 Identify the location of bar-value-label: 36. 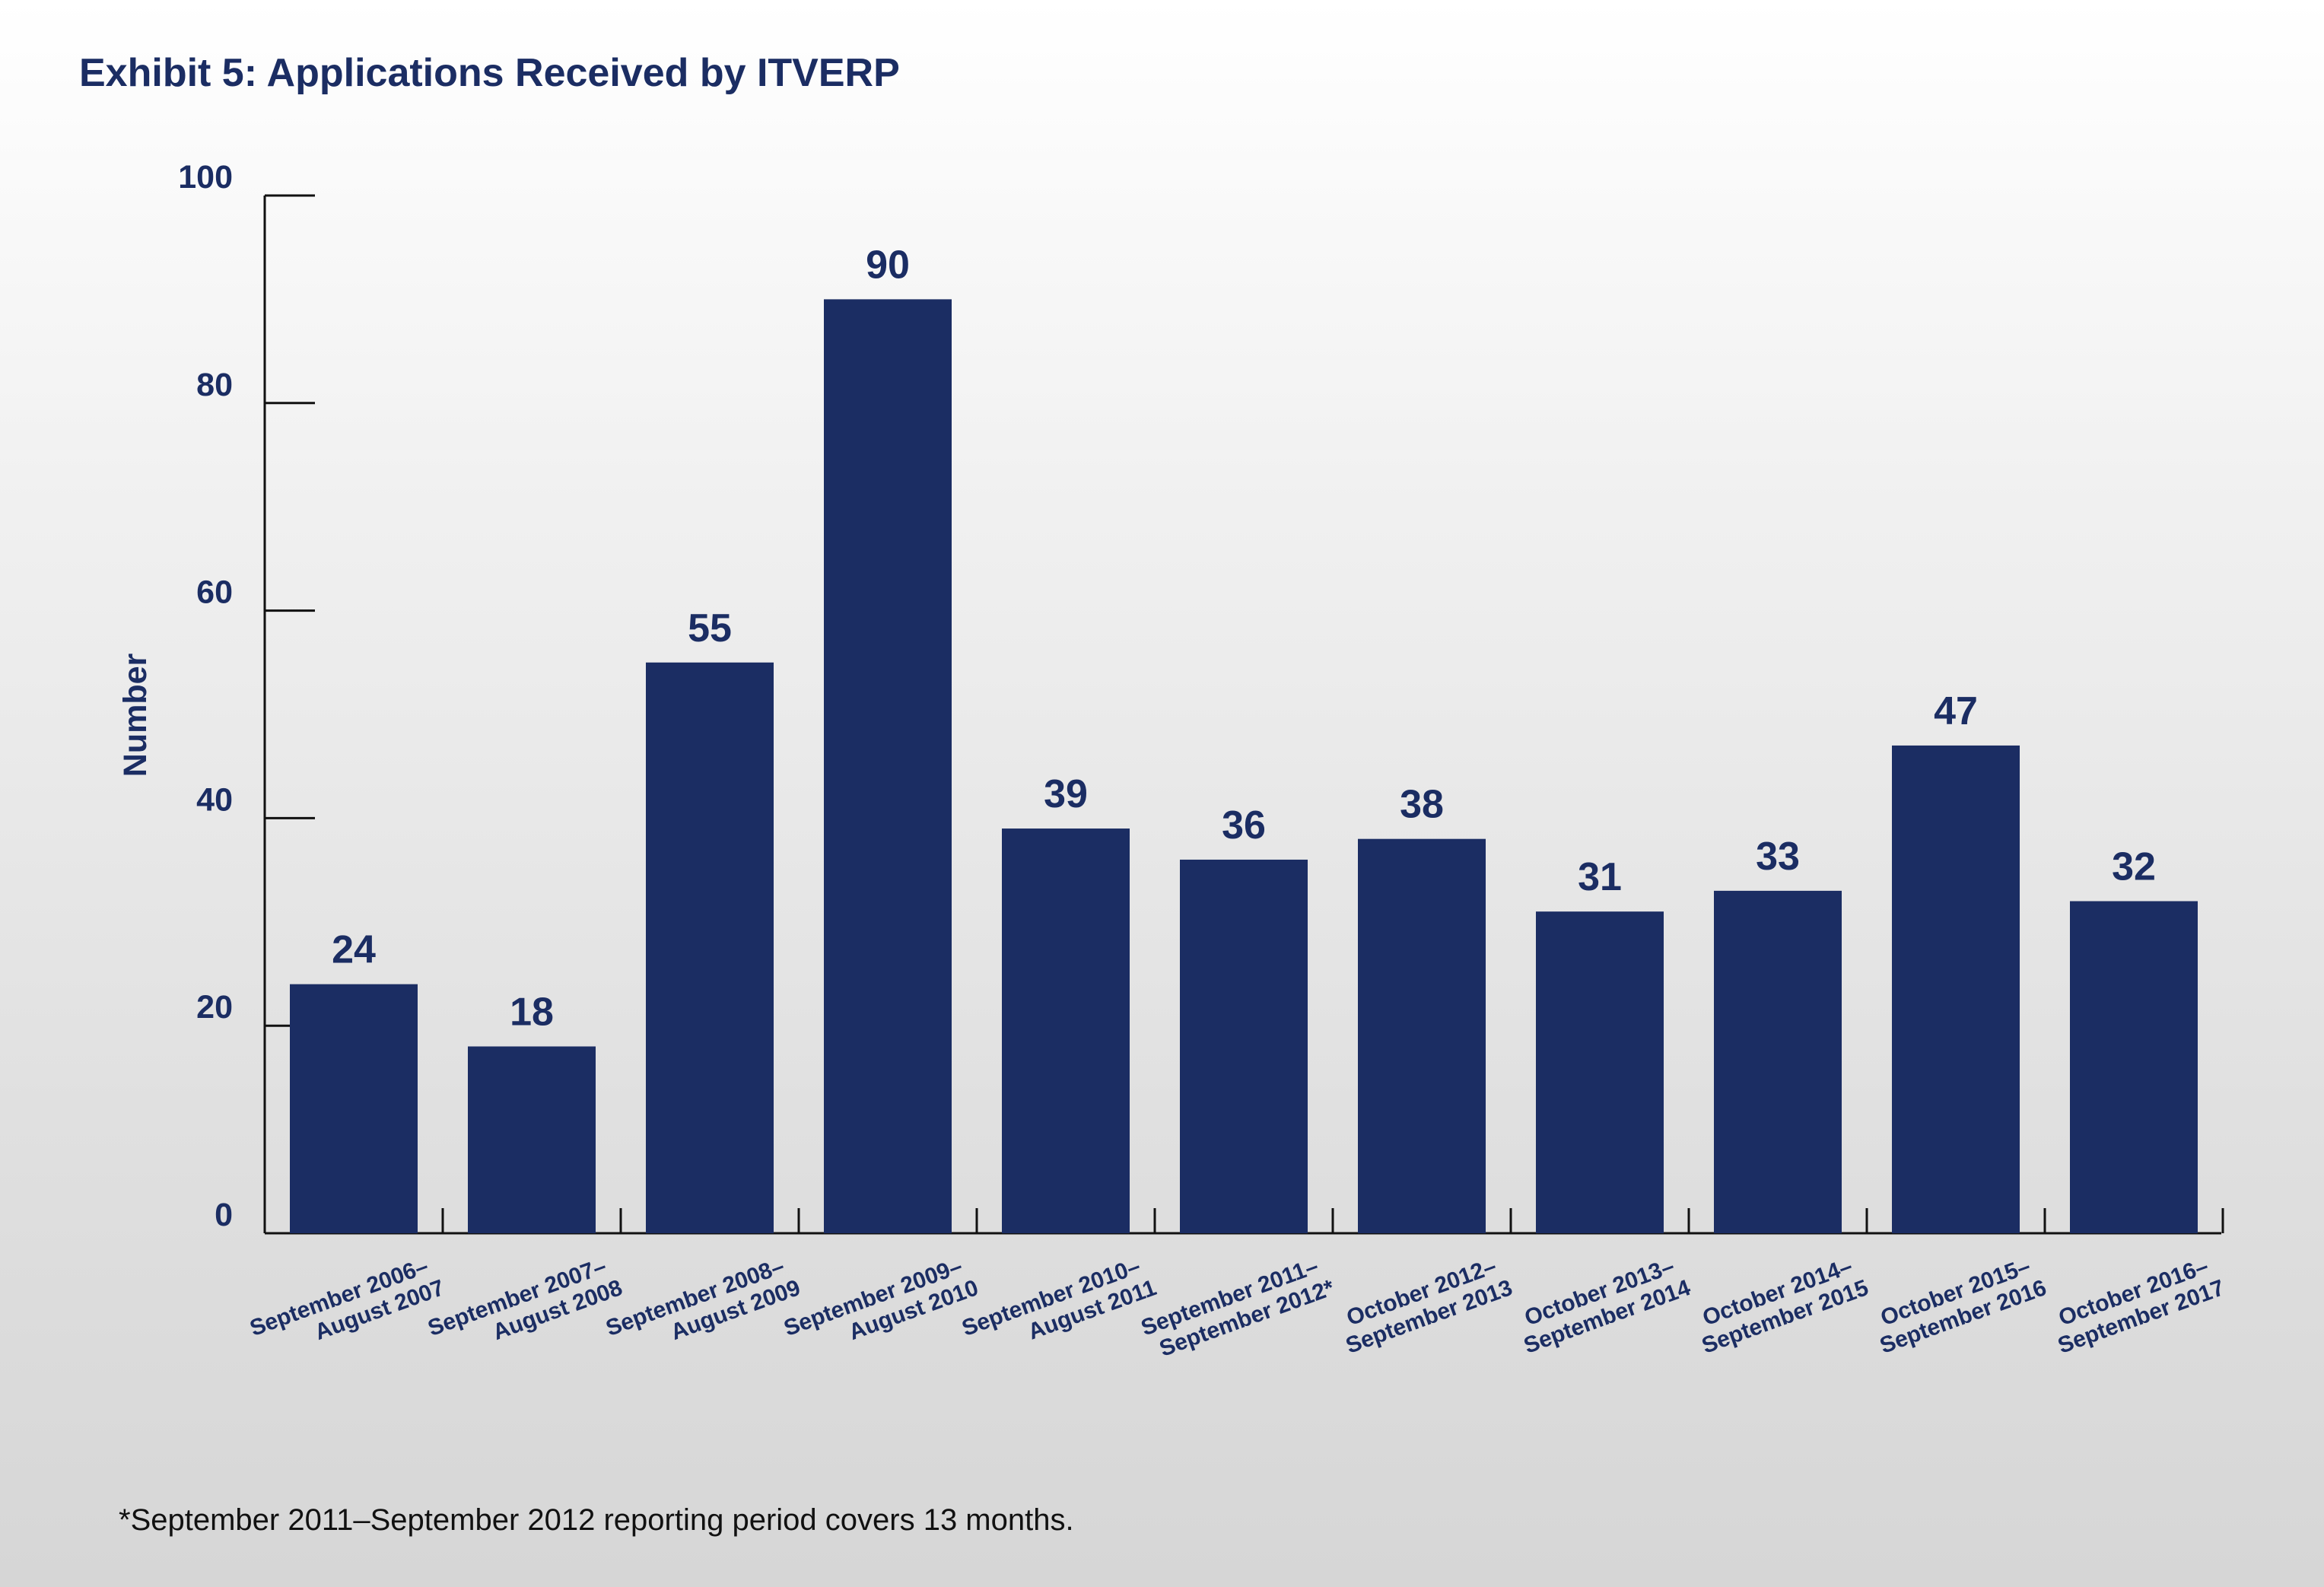
(1244, 825).